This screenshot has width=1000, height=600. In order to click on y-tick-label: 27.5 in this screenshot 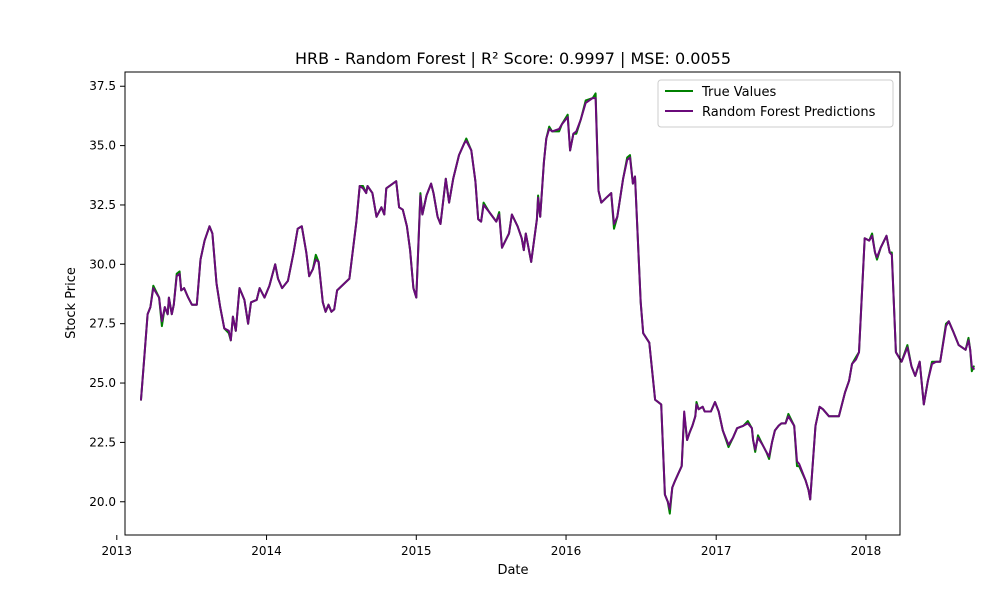, I will do `click(102, 324)`.